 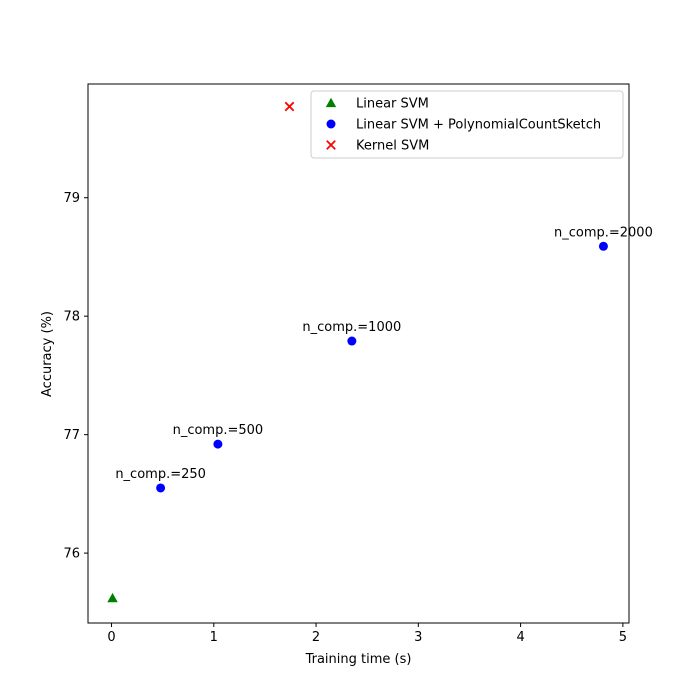 I want to click on y-tick-label: 76, so click(x=71, y=554).